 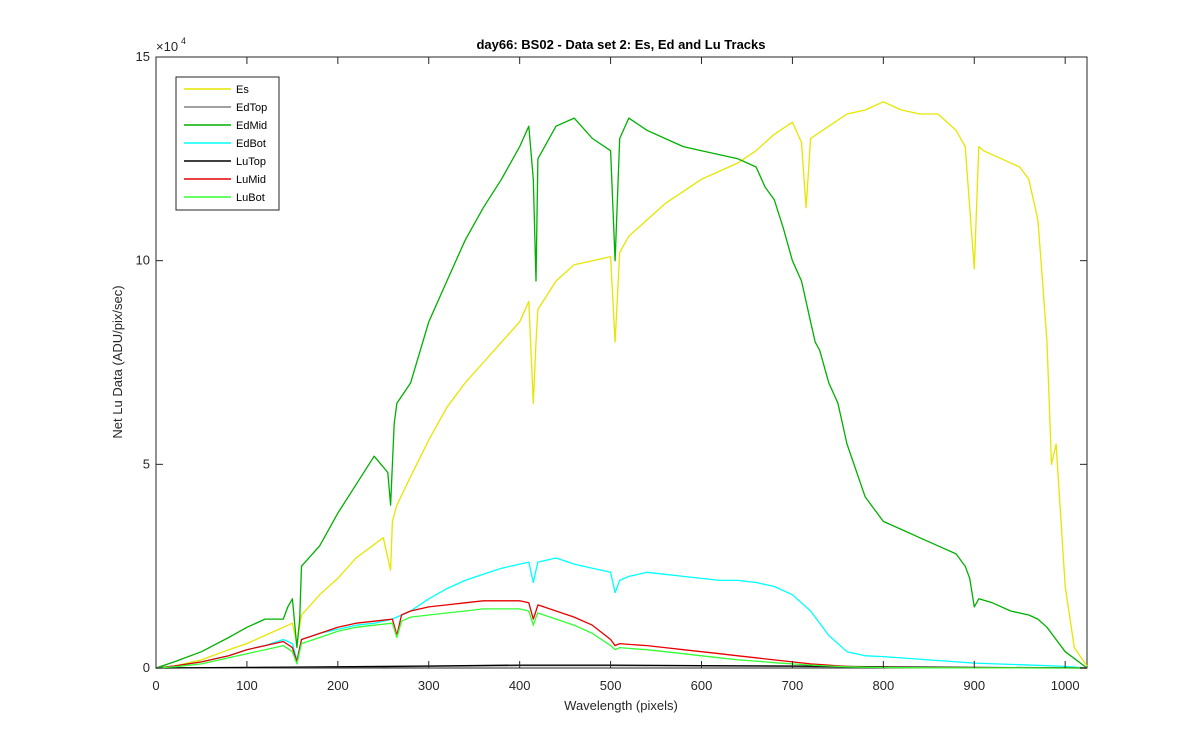 I want to click on y-exponent-power: 4, so click(x=183, y=41).